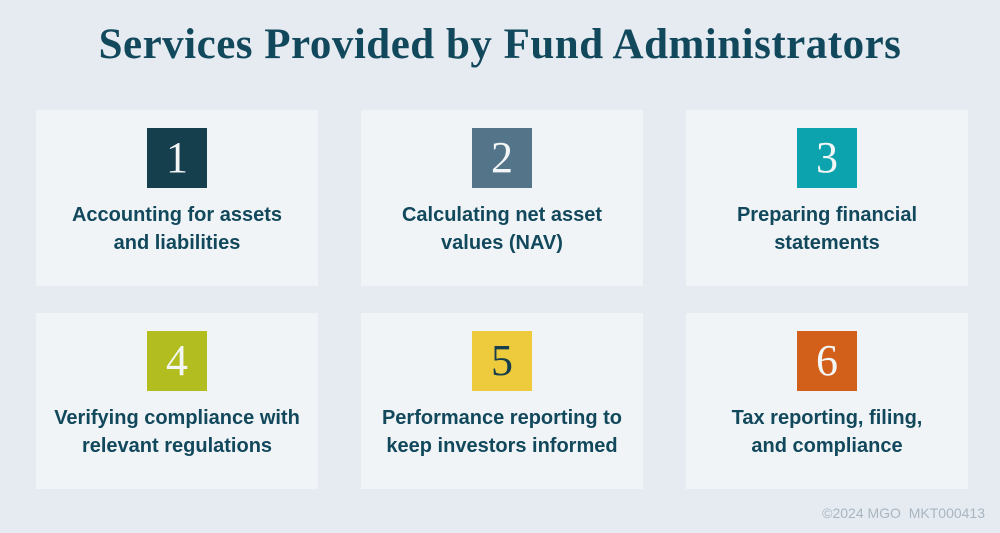 The height and width of the screenshot is (533, 1000). I want to click on service-number-box-2: 2, so click(502, 158).